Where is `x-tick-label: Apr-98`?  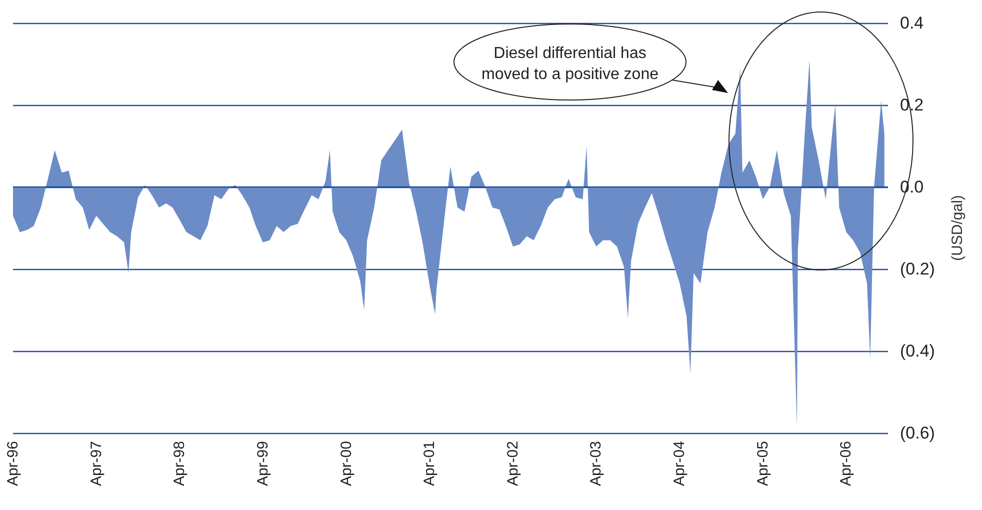 x-tick-label: Apr-98 is located at coordinates (179, 463).